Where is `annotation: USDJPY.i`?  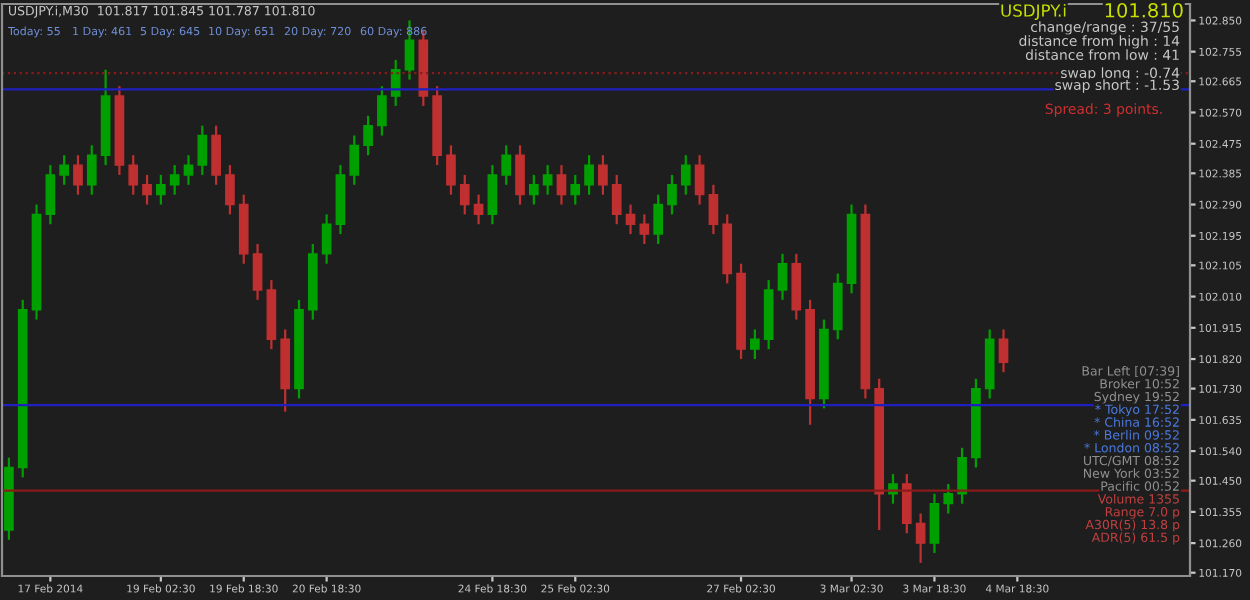
annotation: USDJPY.i is located at coordinates (1033, 11).